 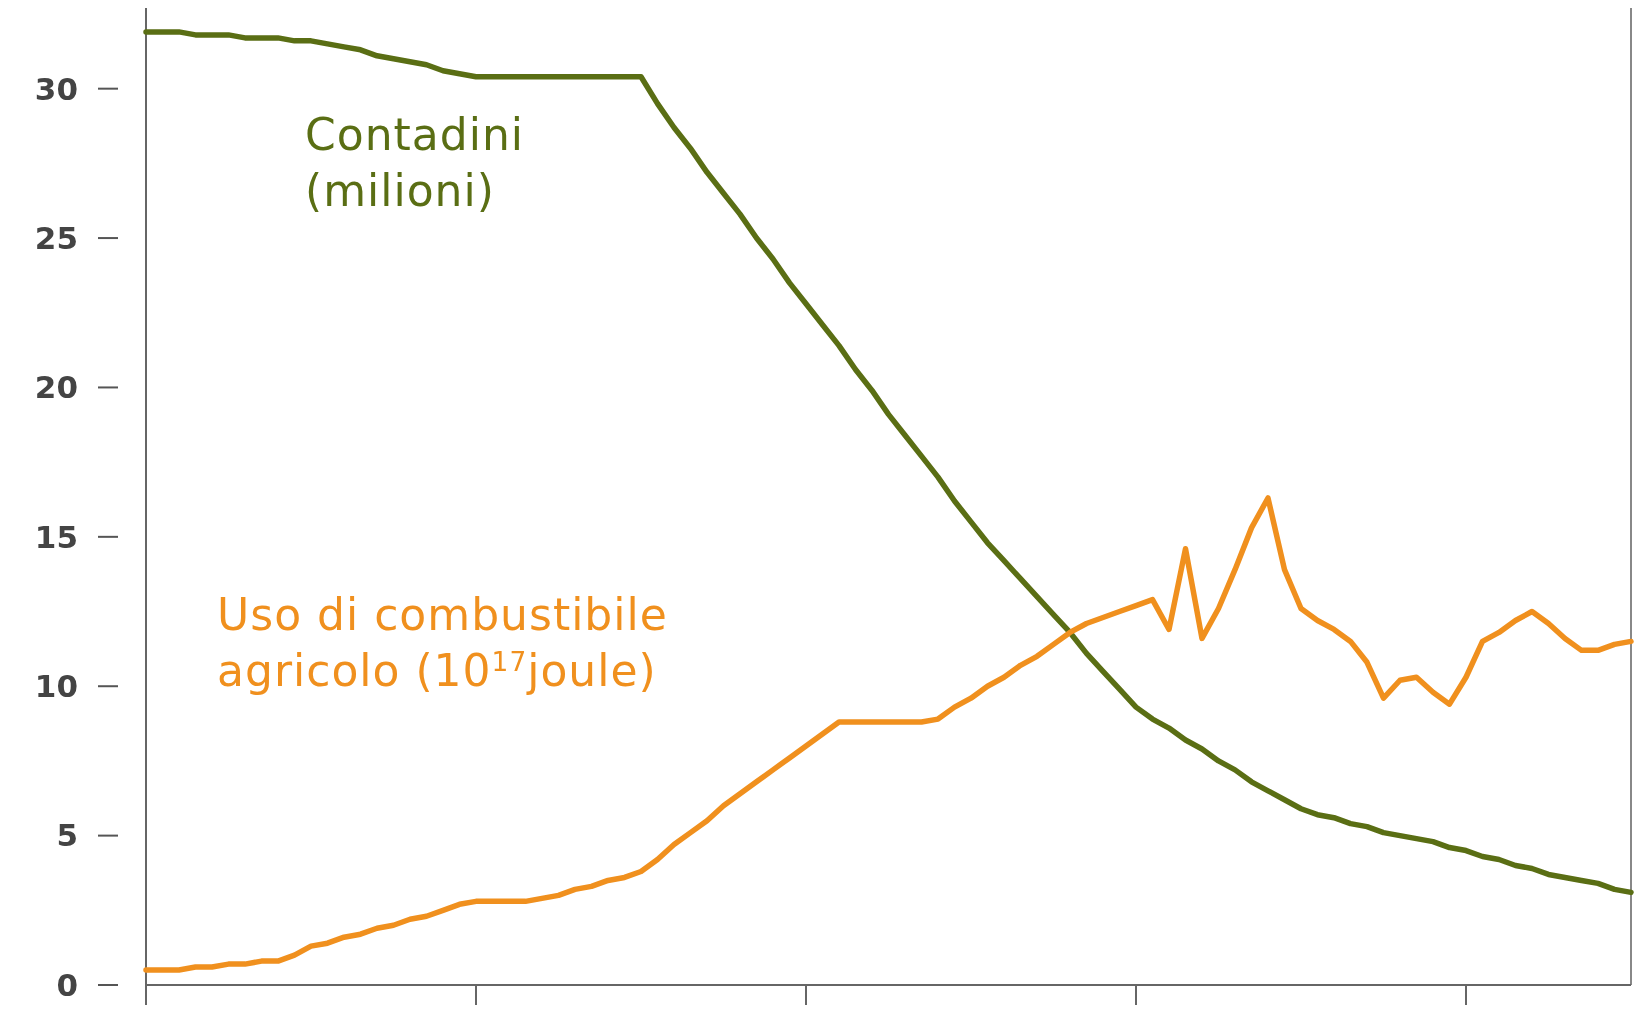 What do you see at coordinates (67, 984) in the screenshot?
I see `y-tick-label: 0` at bounding box center [67, 984].